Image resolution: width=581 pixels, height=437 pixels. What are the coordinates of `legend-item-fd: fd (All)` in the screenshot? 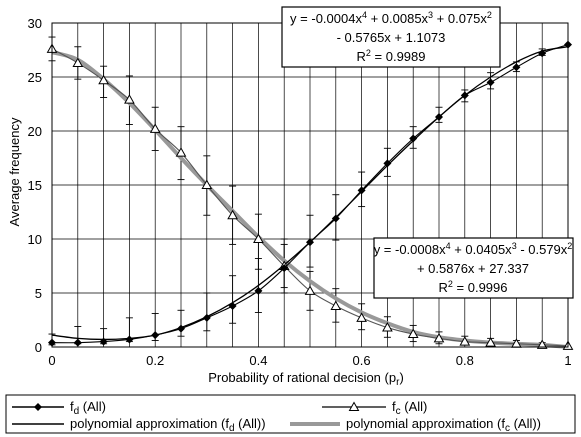 It's located at (59, 408).